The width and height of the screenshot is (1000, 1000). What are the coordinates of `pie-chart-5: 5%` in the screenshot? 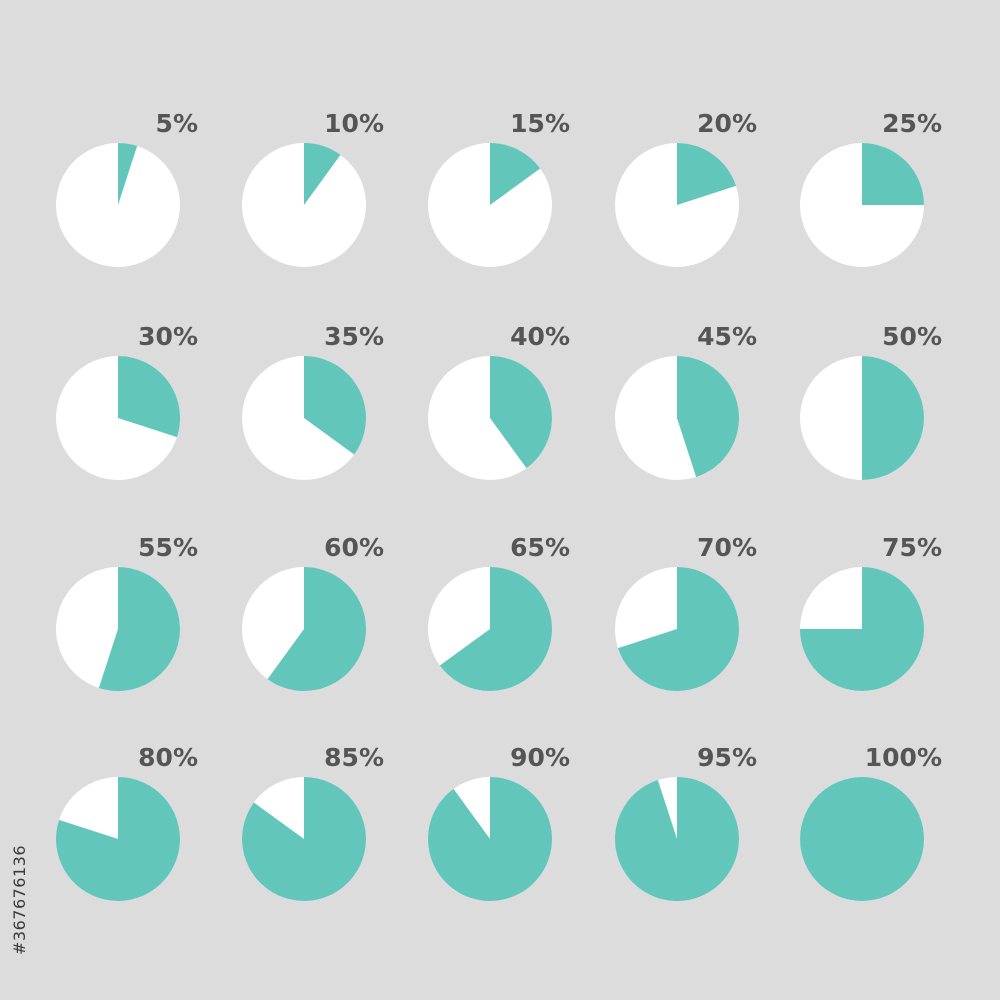 It's located at (127, 188).